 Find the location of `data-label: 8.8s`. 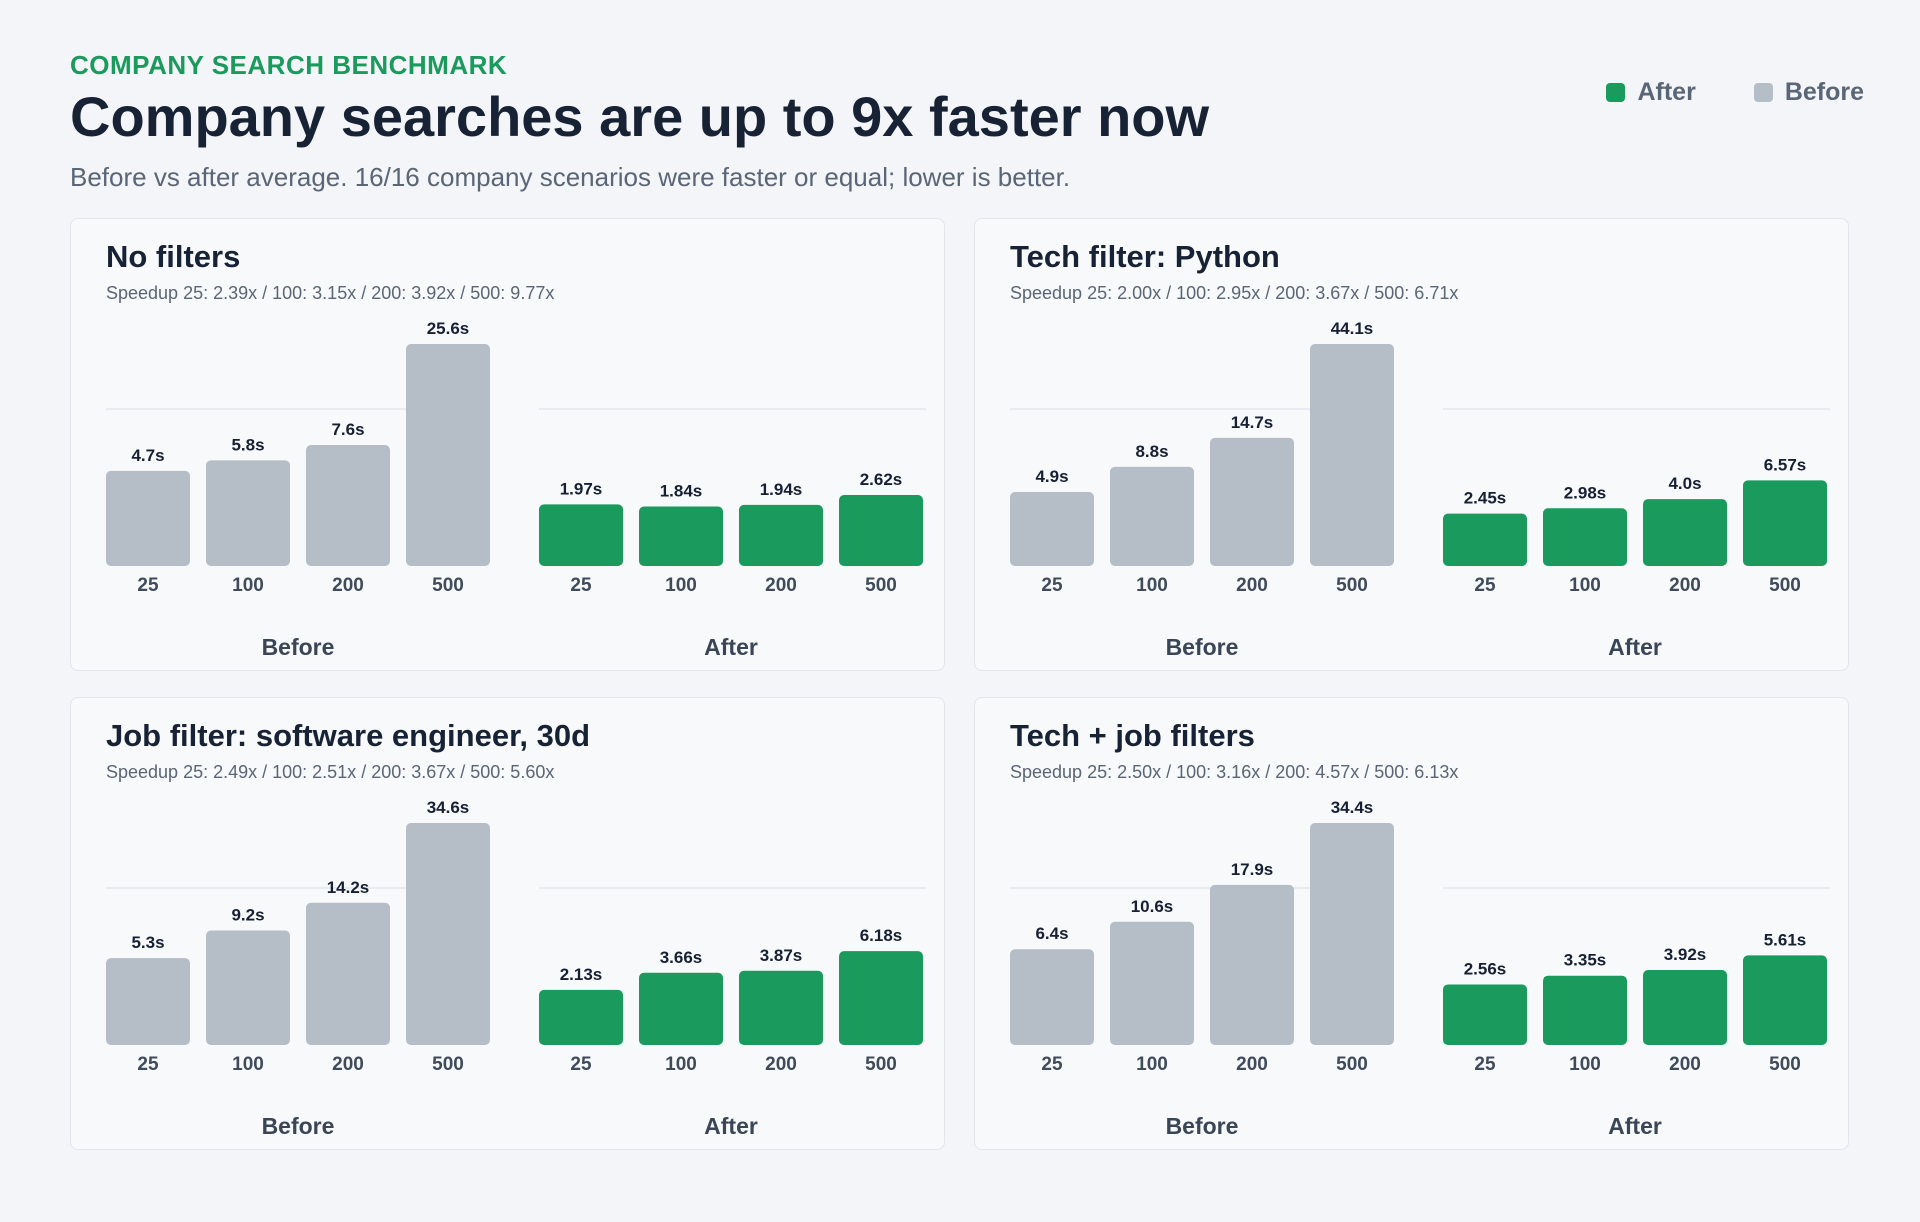

data-label: 8.8s is located at coordinates (1151, 451).